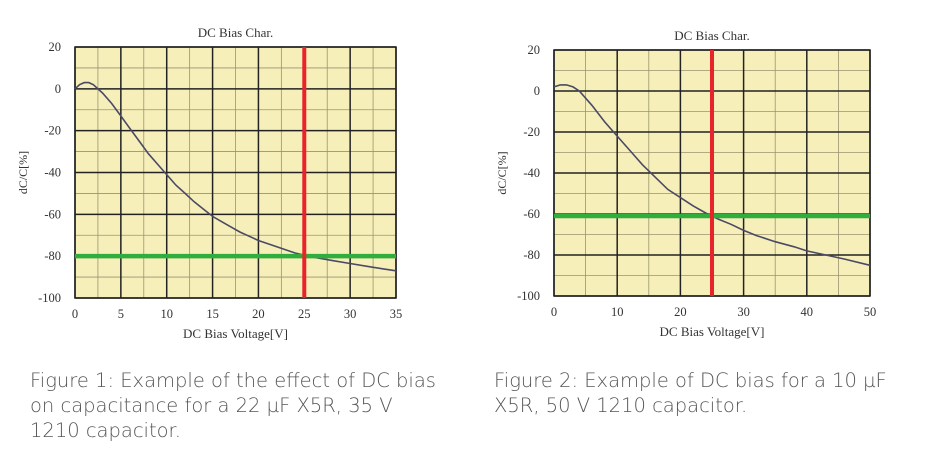 The height and width of the screenshot is (456, 933). What do you see at coordinates (212, 314) in the screenshot?
I see `x-tick-label: 15` at bounding box center [212, 314].